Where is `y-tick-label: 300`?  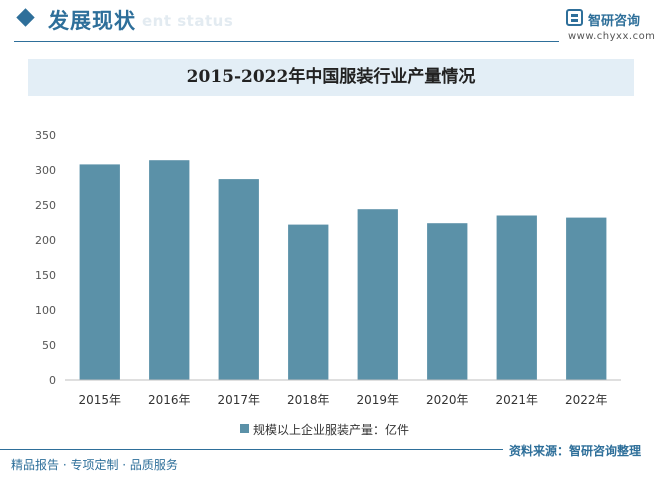 y-tick-label: 300 is located at coordinates (45, 170).